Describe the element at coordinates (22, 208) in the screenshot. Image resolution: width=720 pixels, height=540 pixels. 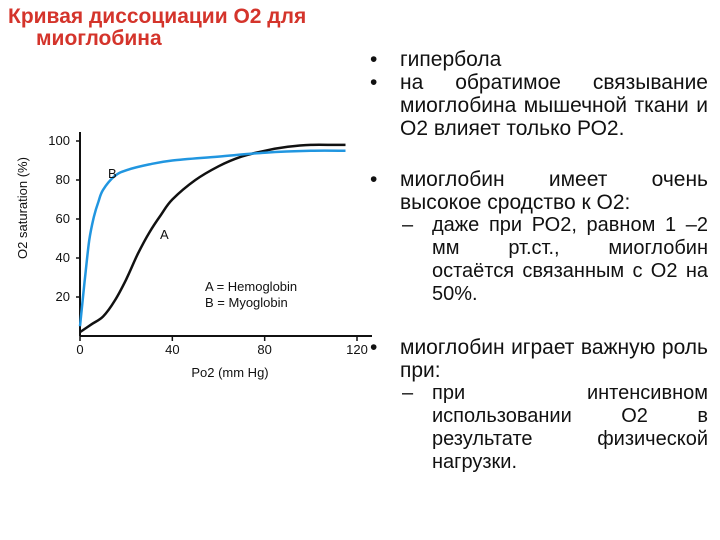
I see `y-axis-label: O2 saturation (%)` at that location.